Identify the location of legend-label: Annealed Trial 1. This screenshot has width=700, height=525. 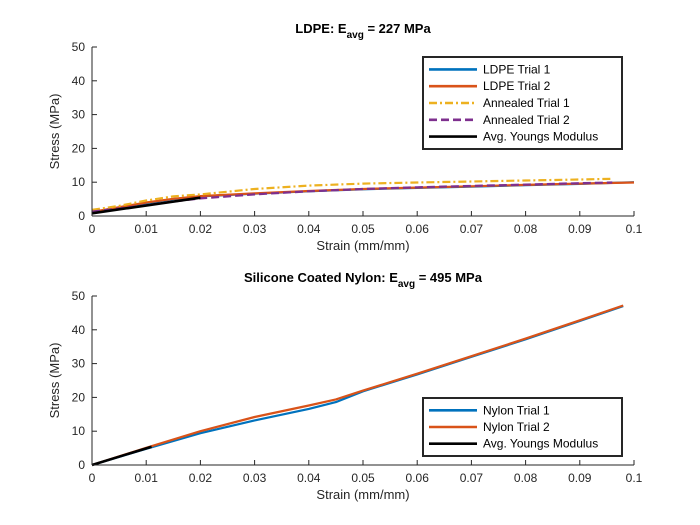
(526, 103).